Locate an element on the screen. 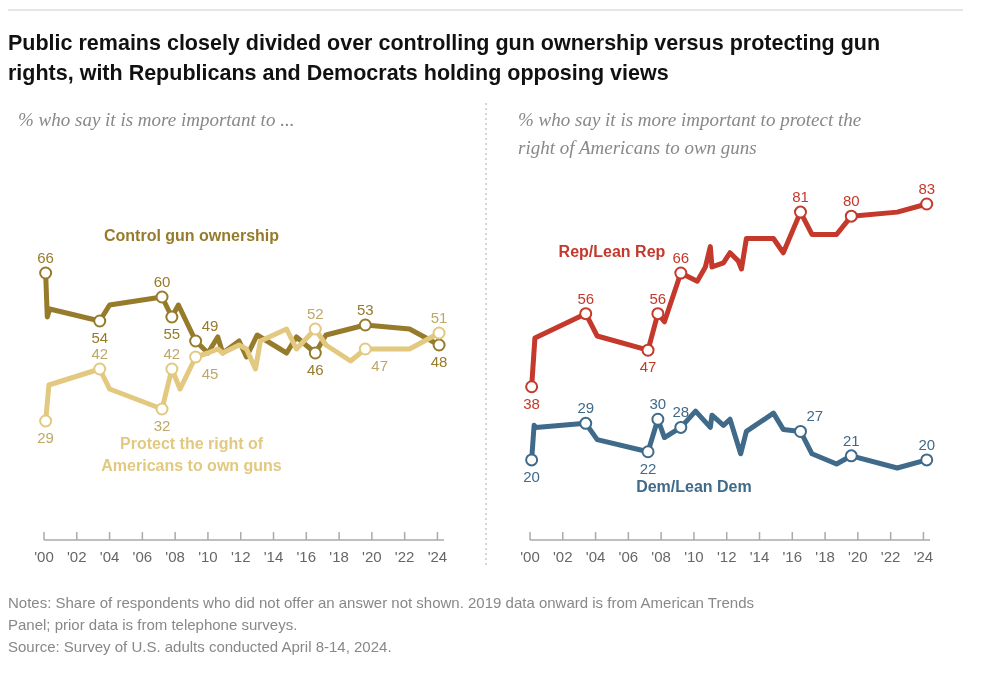 The width and height of the screenshot is (1006, 700). data-label: 48 is located at coordinates (439, 361).